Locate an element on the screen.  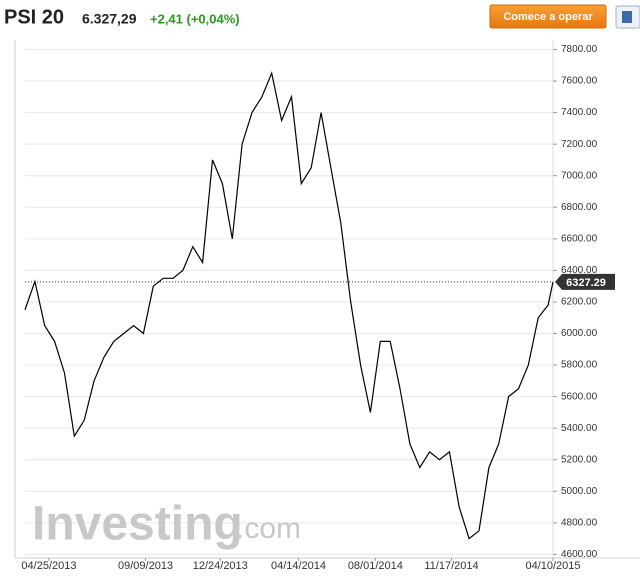
x-tick-label: 09/09/2013 is located at coordinates (145, 566).